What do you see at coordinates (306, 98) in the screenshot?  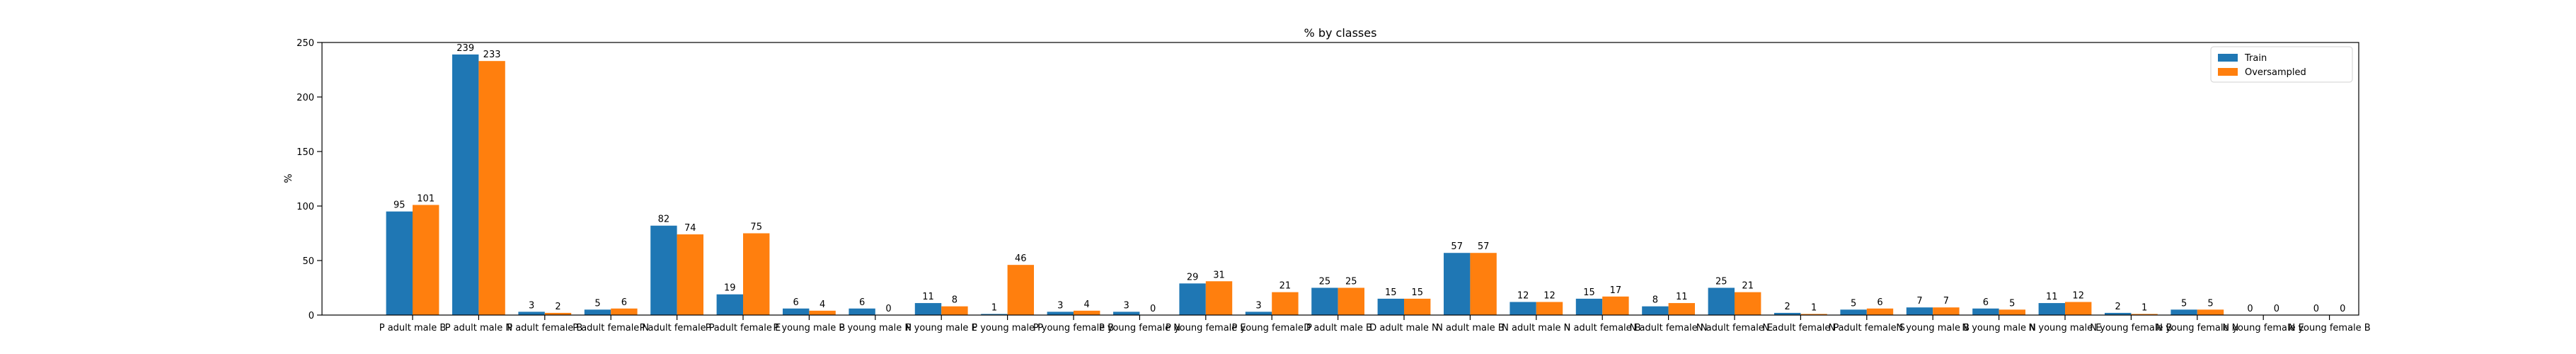 I see `y-tick-label: 200` at bounding box center [306, 98].